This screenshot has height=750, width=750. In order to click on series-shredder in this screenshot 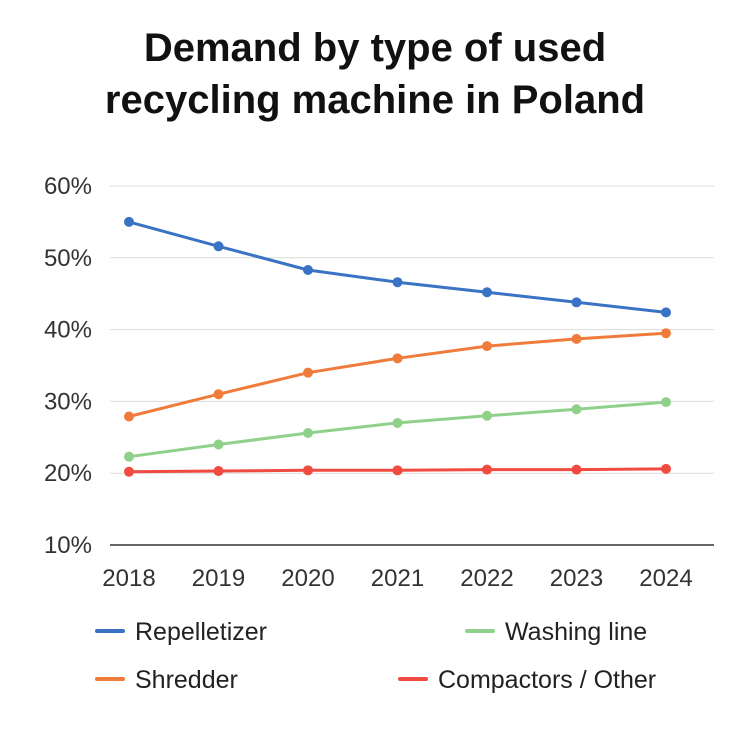, I will do `click(397, 375)`.